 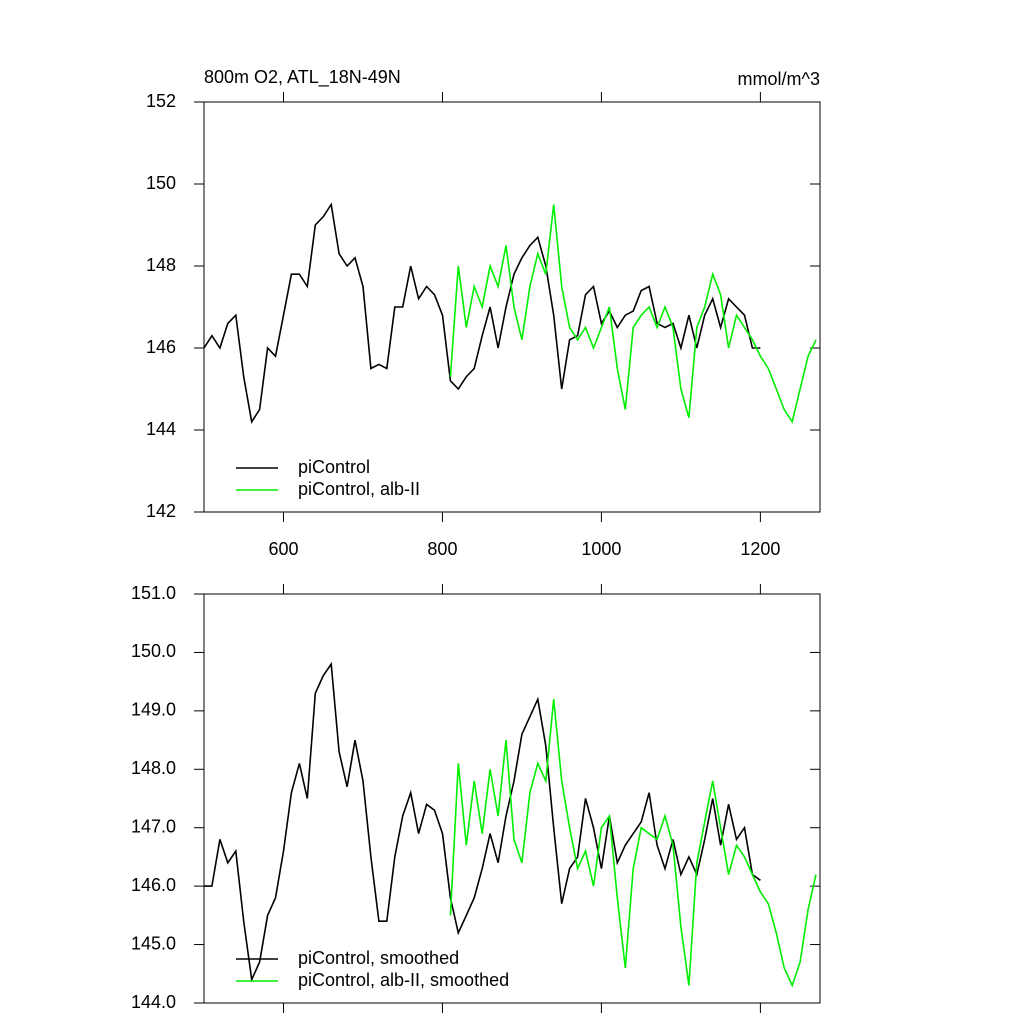 What do you see at coordinates (161, 347) in the screenshot?
I see `y-tick-label: 146` at bounding box center [161, 347].